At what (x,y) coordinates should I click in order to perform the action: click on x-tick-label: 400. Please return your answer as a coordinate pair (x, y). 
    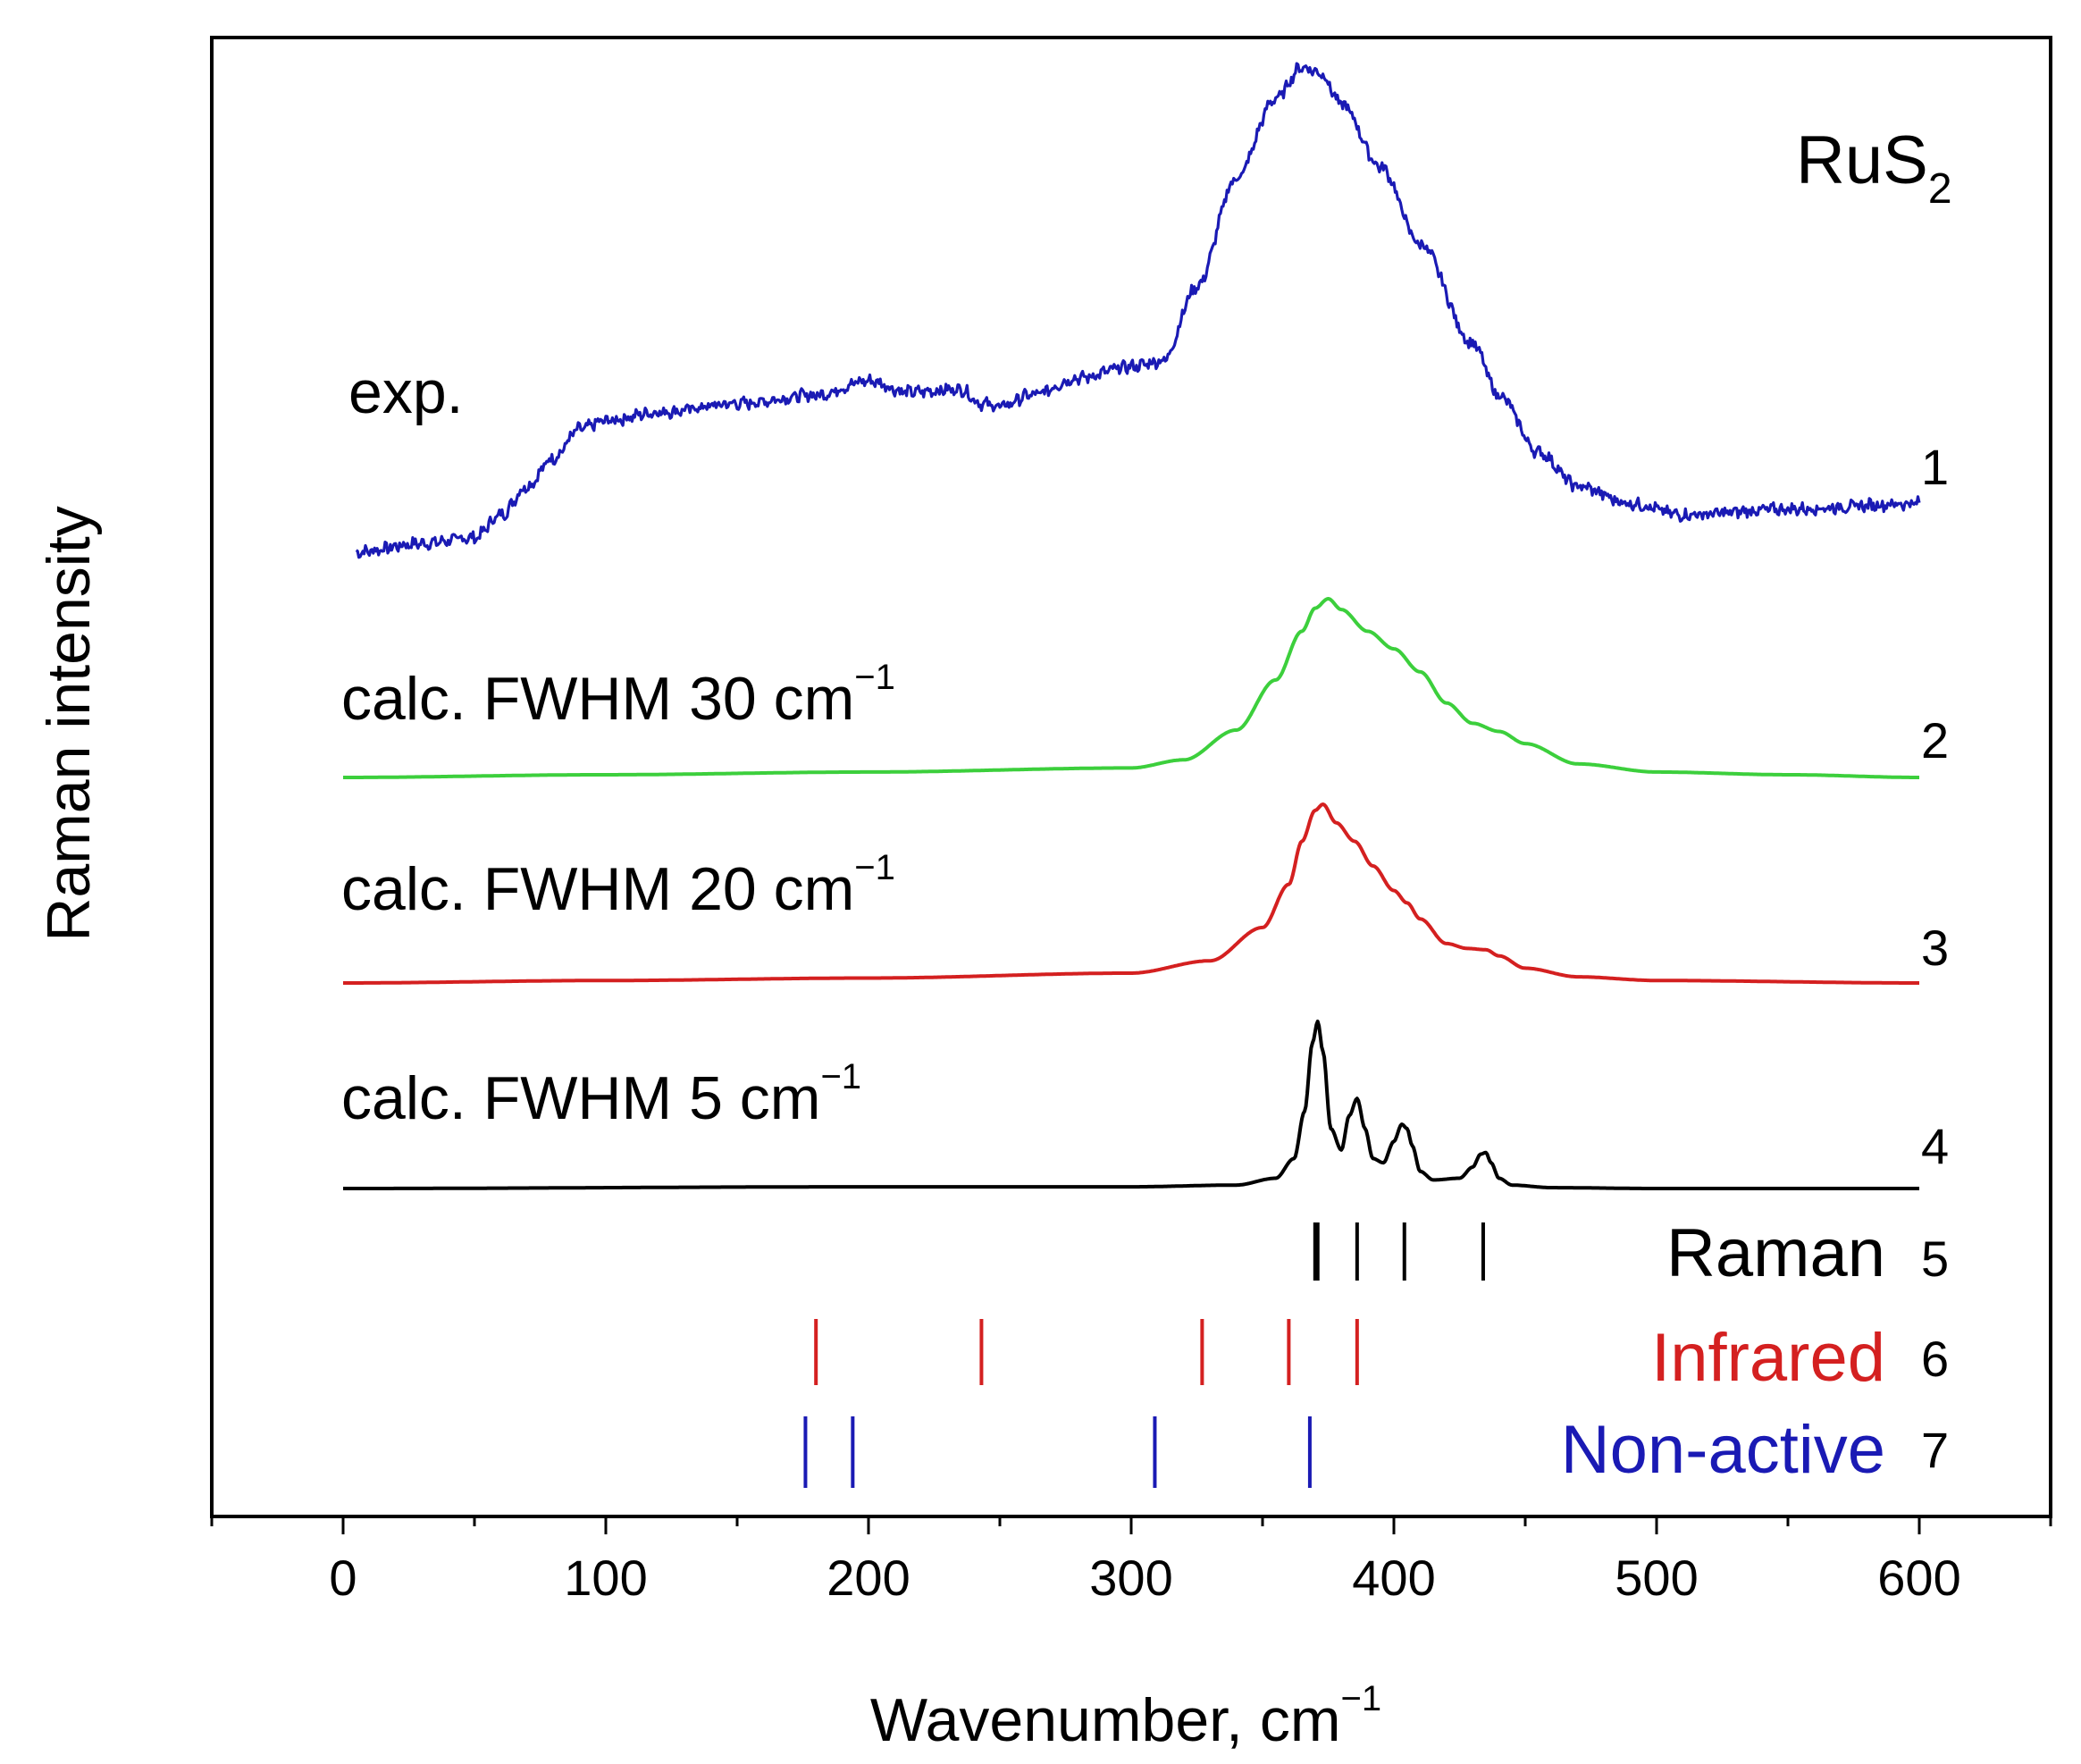
    Looking at the image, I should click on (1393, 1578).